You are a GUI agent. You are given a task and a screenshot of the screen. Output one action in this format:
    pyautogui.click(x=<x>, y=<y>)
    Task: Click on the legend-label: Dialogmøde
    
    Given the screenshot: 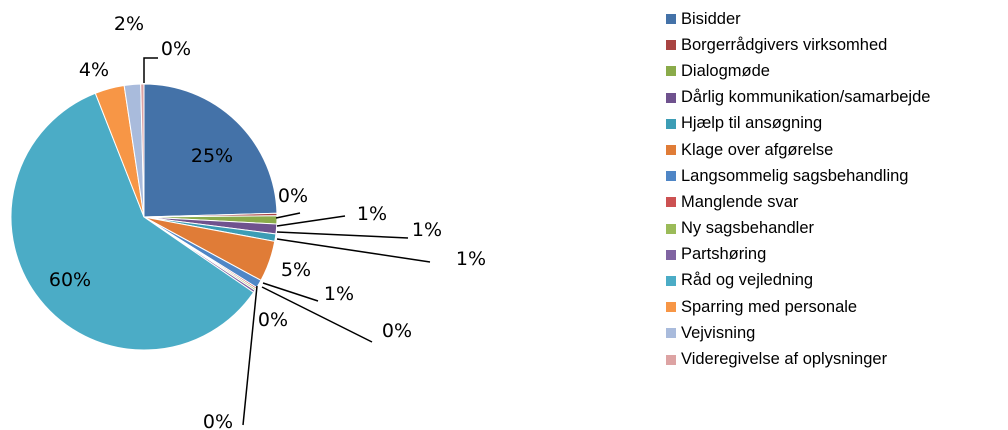 What is the action you would take?
    pyautogui.click(x=725, y=70)
    